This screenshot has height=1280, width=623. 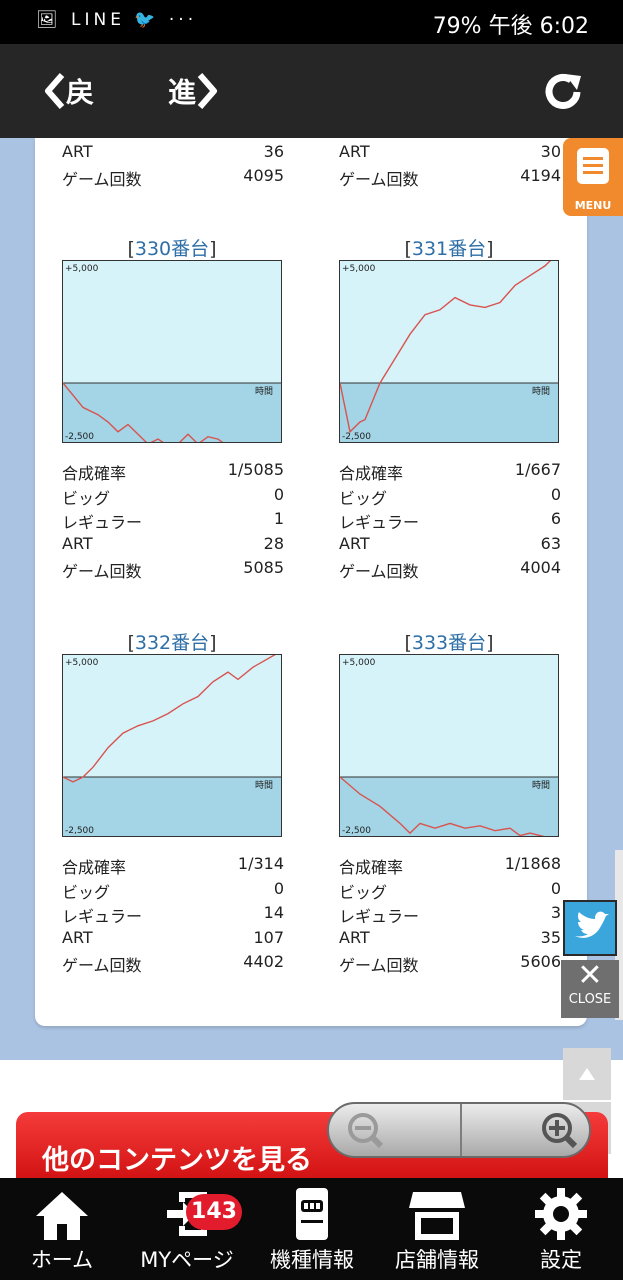 What do you see at coordinates (590, 975) in the screenshot?
I see `close-icon: ✕` at bounding box center [590, 975].